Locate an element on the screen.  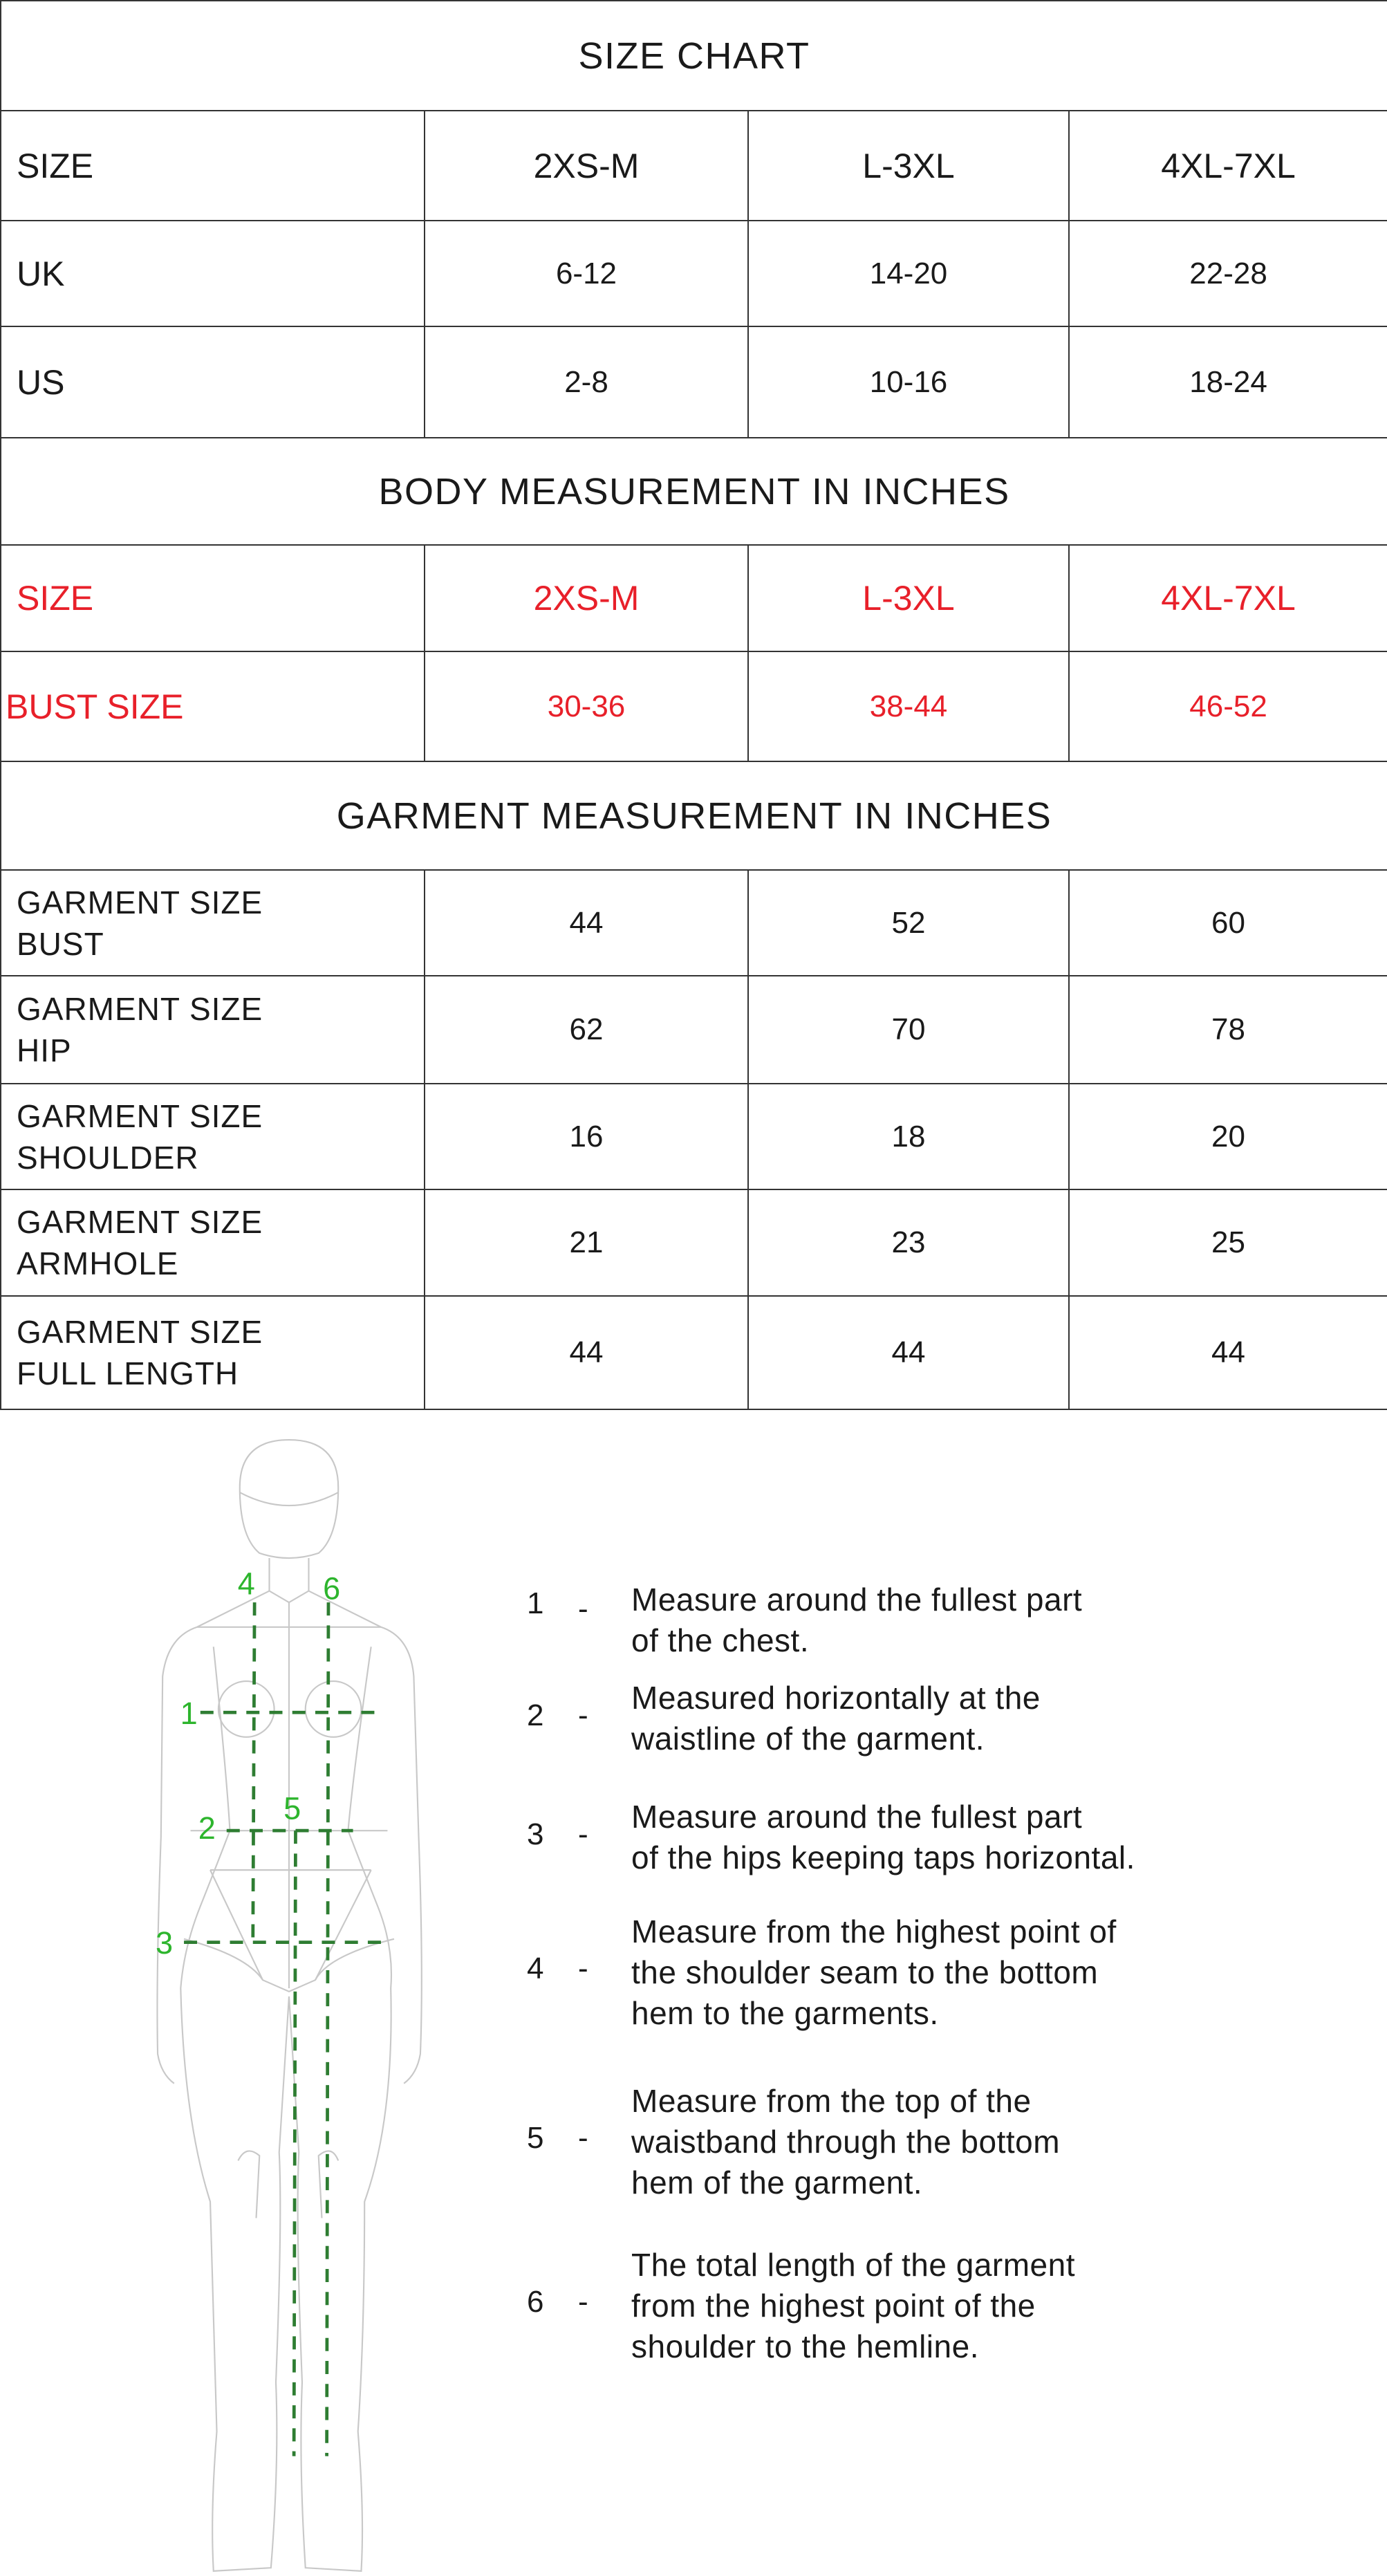
table-row: UK 6-12 14-20 22-28 is located at coordinates (693, 273).